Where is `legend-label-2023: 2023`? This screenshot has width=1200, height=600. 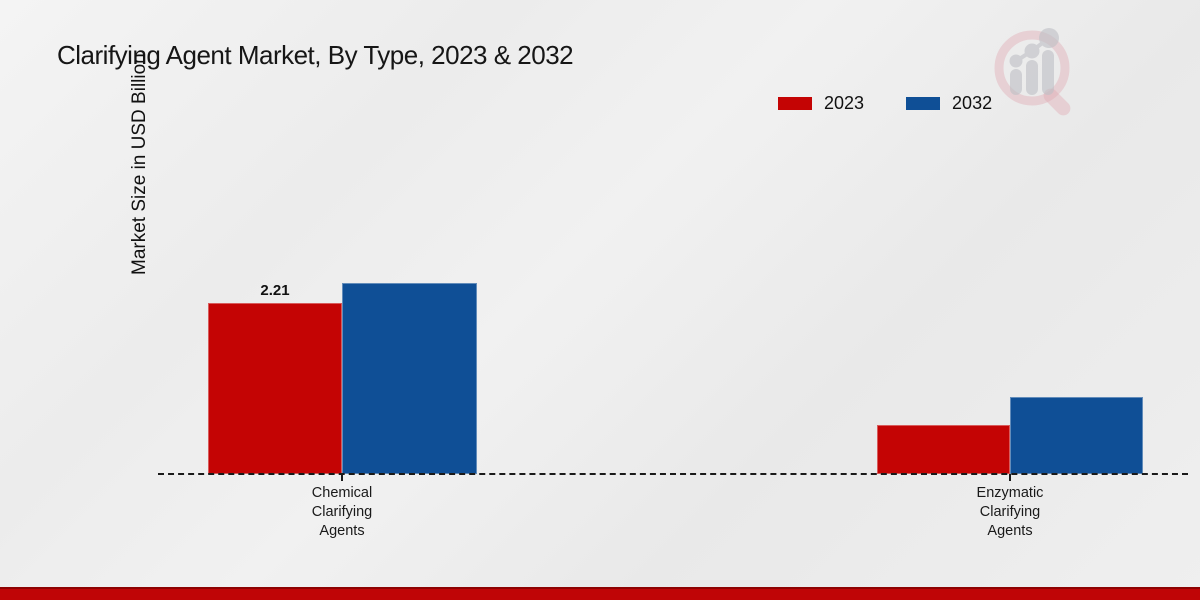
legend-label-2023: 2023 is located at coordinates (844, 103).